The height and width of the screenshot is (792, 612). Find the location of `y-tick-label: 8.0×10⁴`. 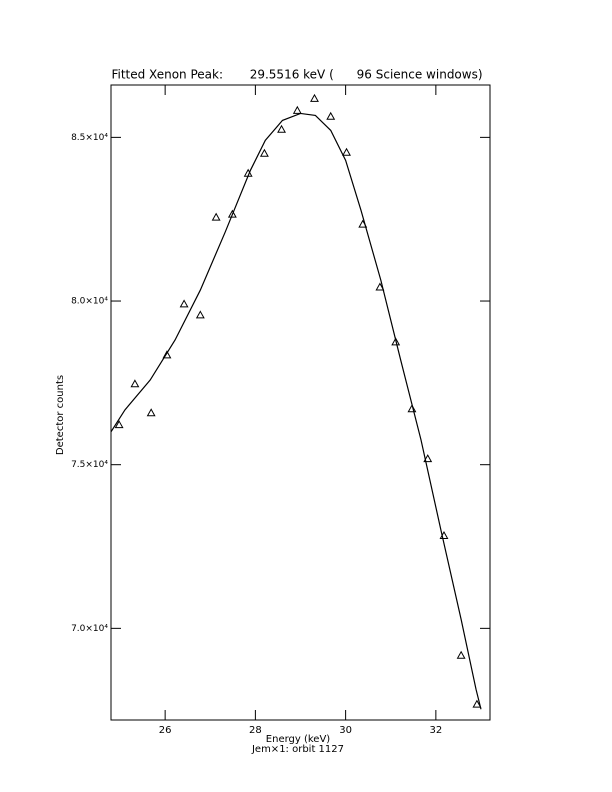

y-tick-label: 8.0×10⁴ is located at coordinates (89, 302).